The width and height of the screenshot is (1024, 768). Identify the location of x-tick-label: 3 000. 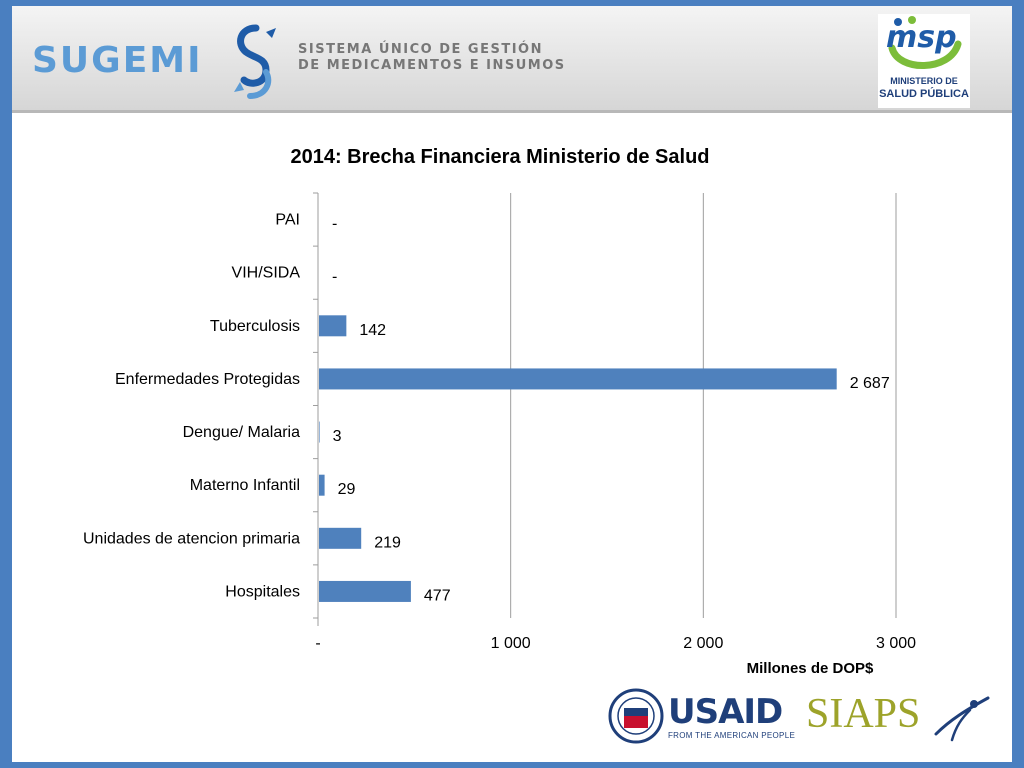
(896, 643).